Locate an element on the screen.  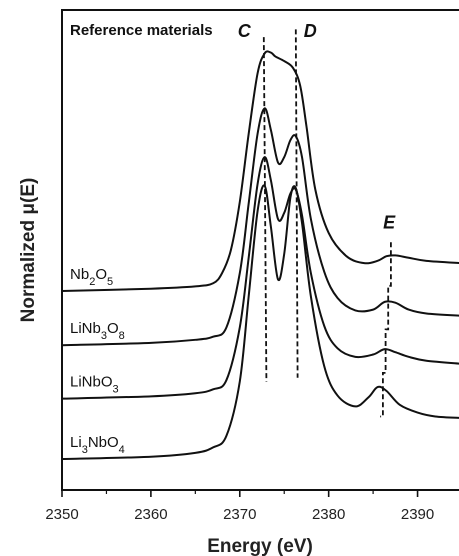
series-label-linb3o8: LiNb3O8 is located at coordinates (97, 331).